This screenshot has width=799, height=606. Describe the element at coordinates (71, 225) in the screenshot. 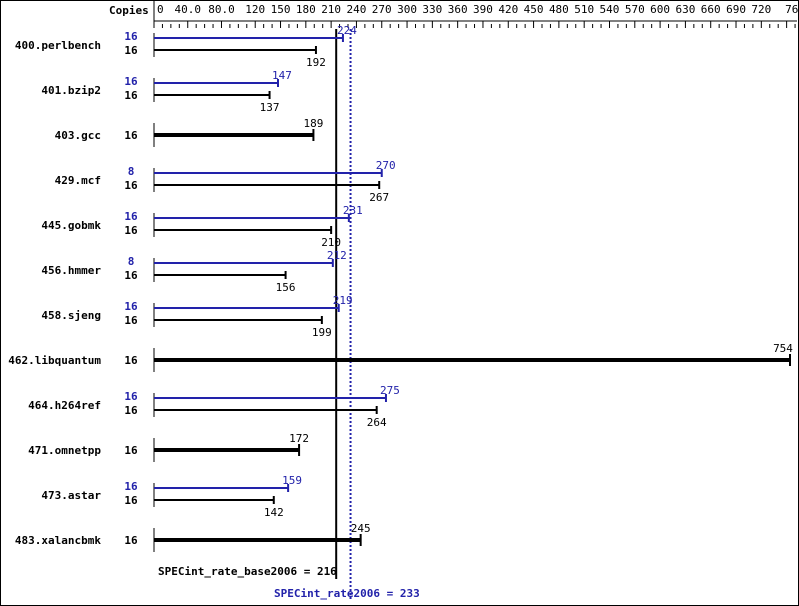

I see `benchmark-name: 445.gobmk` at that location.